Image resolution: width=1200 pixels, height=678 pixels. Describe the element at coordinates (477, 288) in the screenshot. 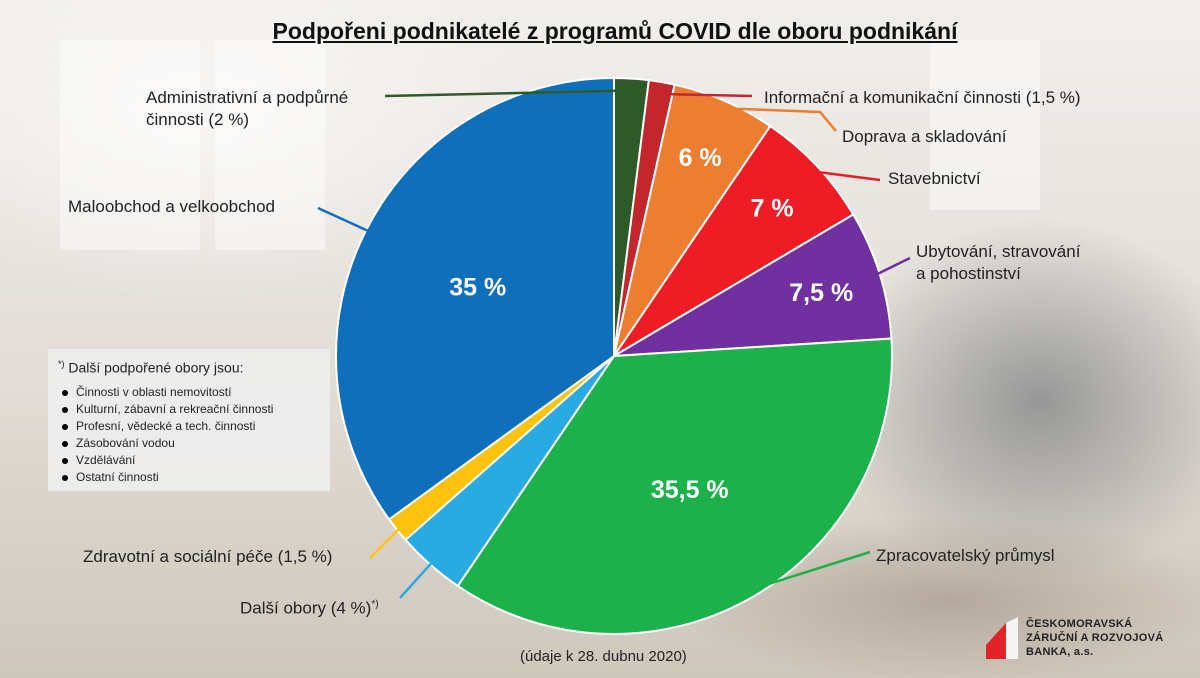

I see `slice-data-label: 35 %` at that location.